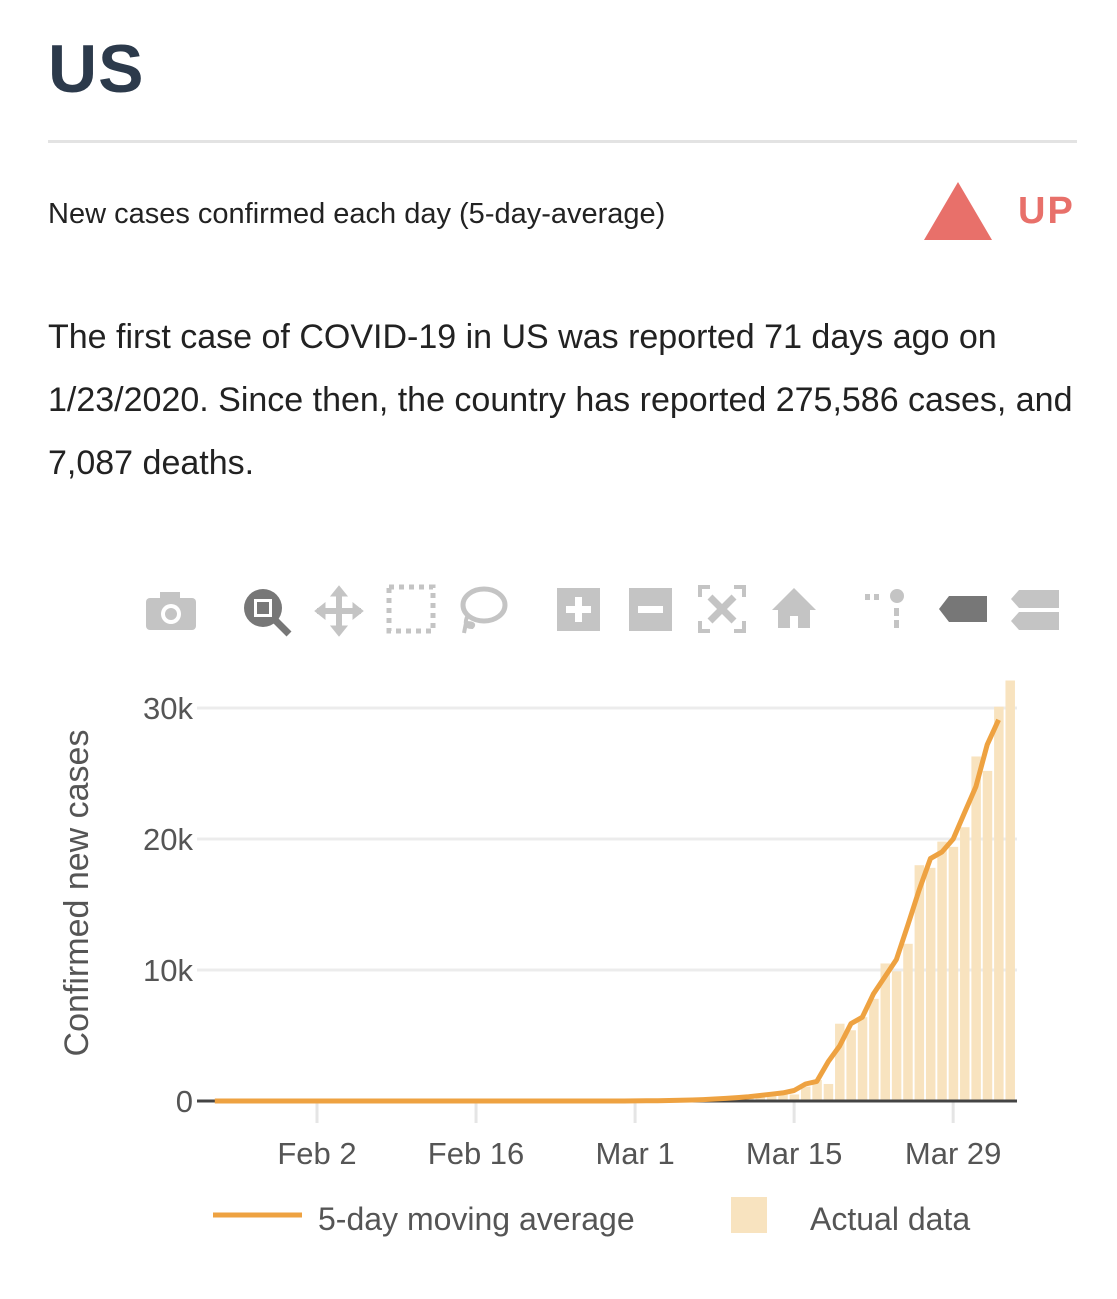 The width and height of the screenshot is (1117, 1299). I want to click on y-axis: 0 10k 20k 30k, so click(168, 905).